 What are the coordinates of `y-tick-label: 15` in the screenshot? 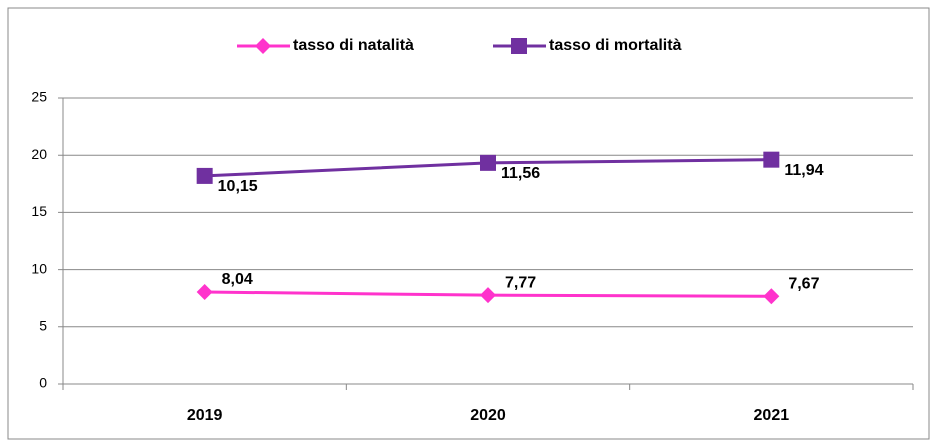 It's located at (39, 211).